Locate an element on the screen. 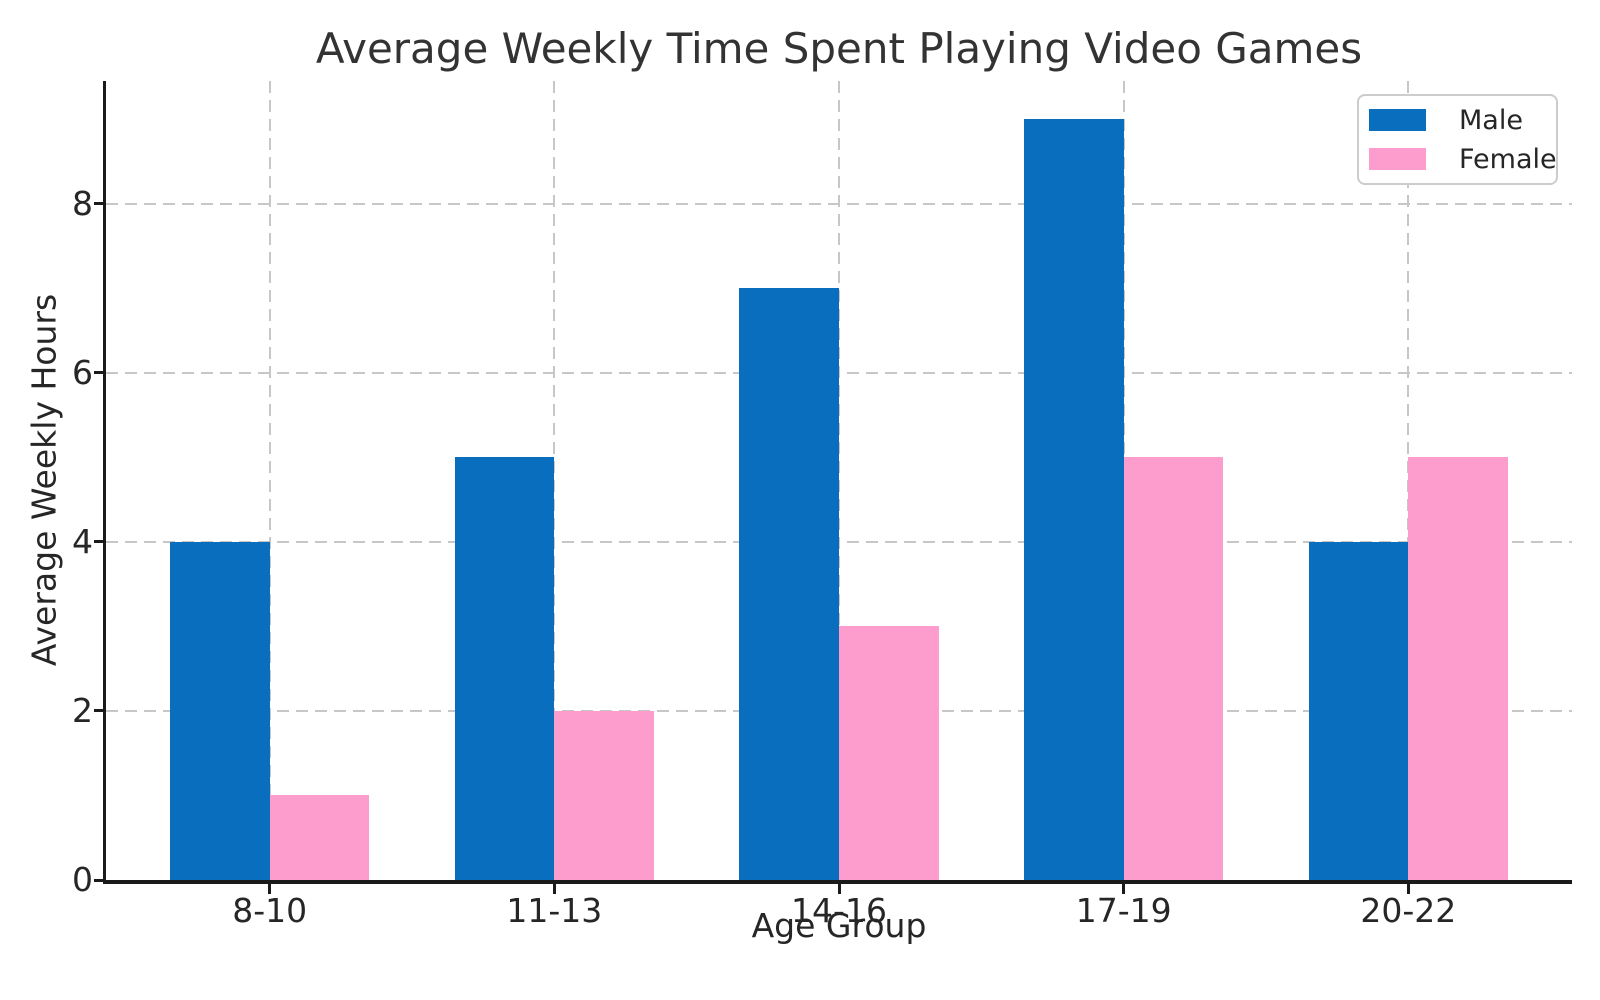 This screenshot has height=1000, width=1600. x-tick-label-20-22: 20-22 is located at coordinates (1408, 910).